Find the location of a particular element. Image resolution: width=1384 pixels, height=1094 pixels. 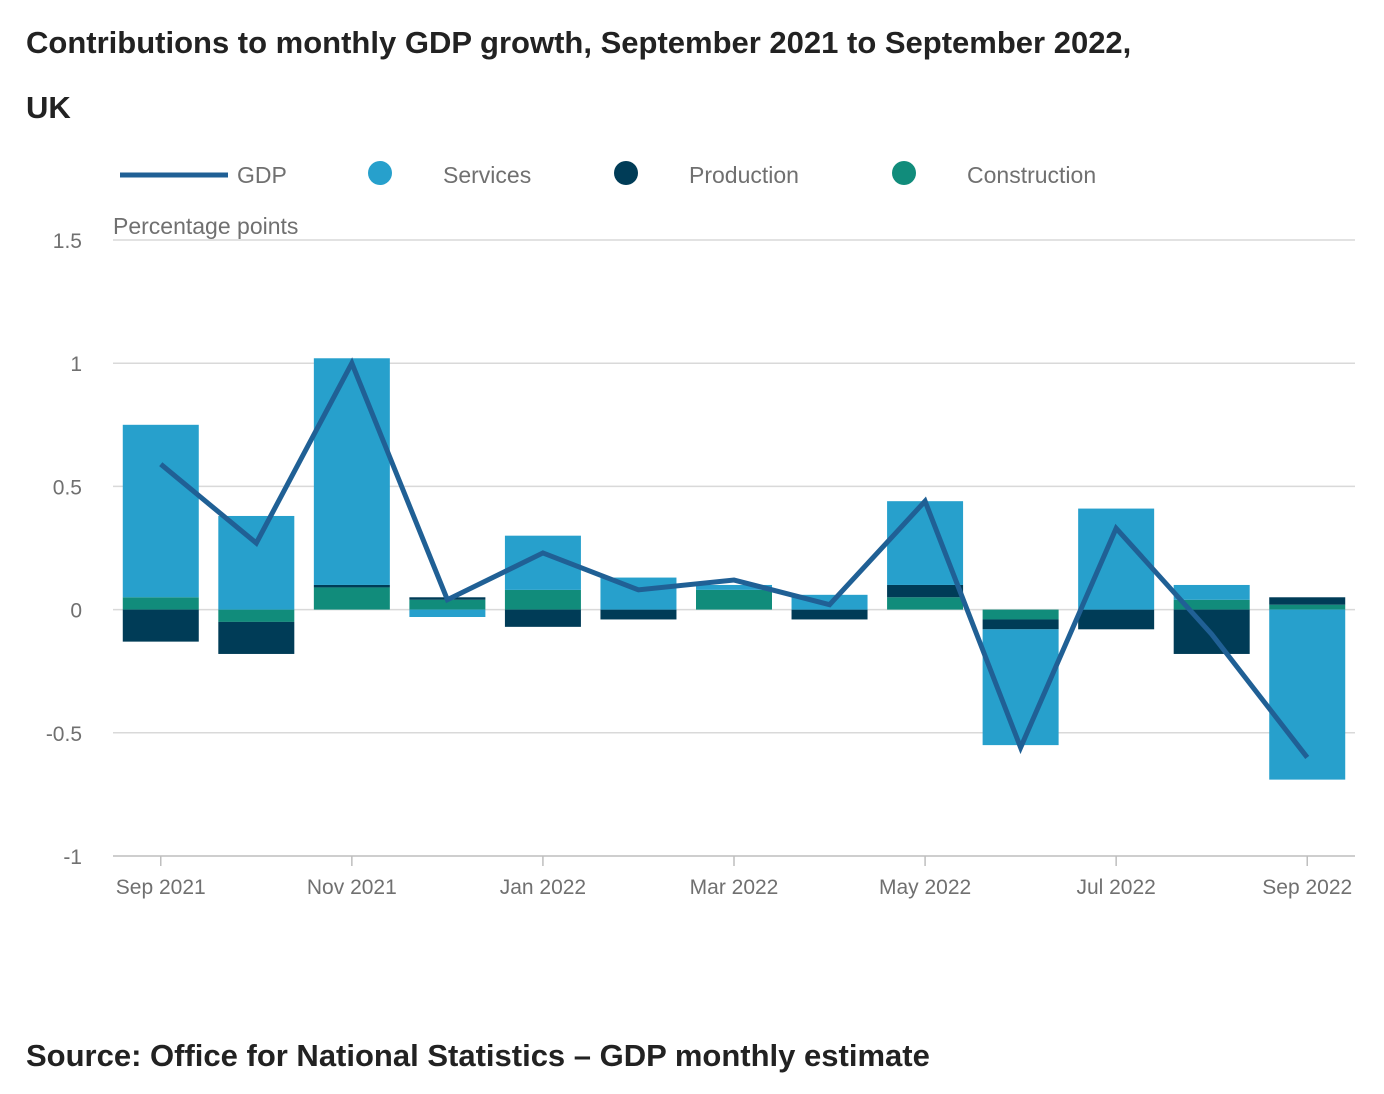

legend-marker-services is located at coordinates (380, 173).